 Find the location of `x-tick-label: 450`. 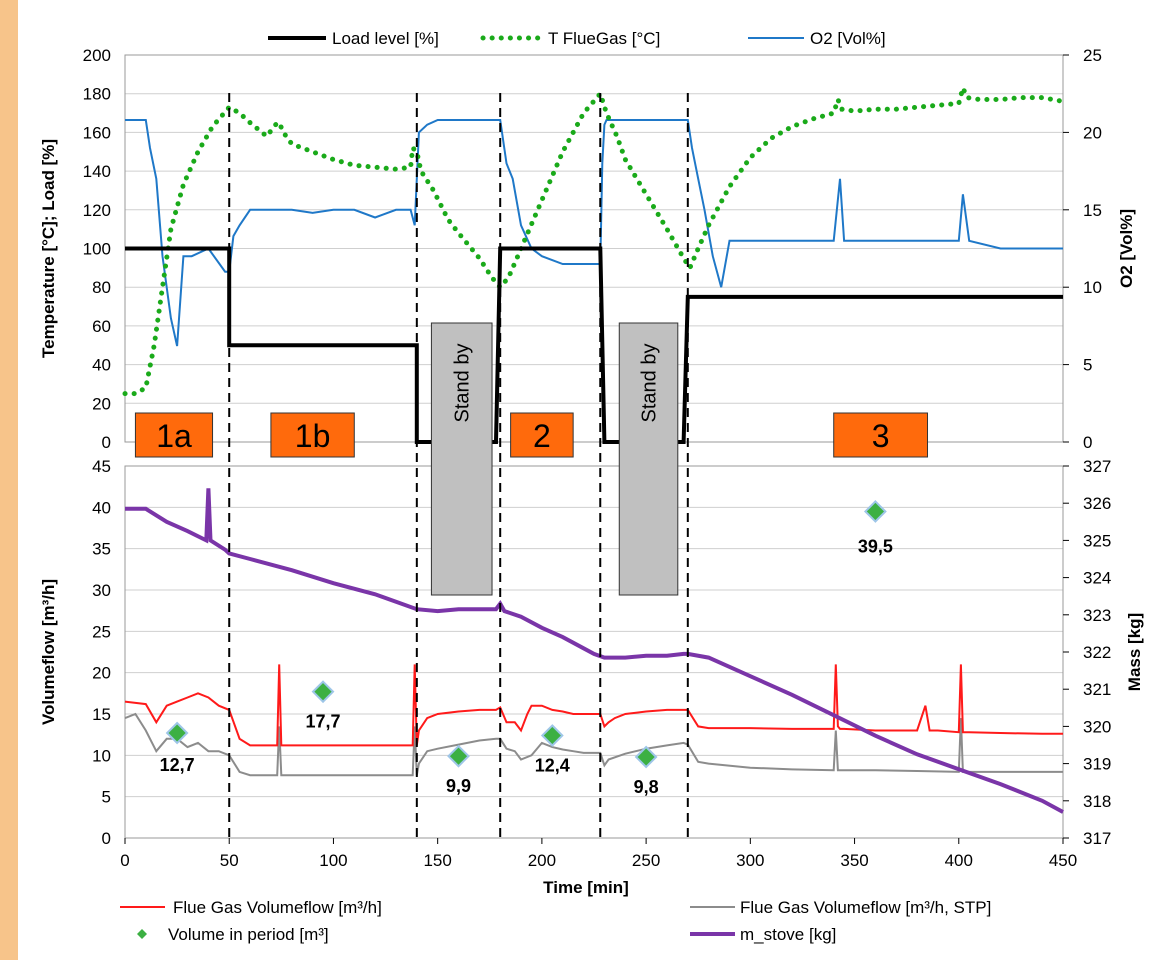

x-tick-label: 450 is located at coordinates (1063, 860).